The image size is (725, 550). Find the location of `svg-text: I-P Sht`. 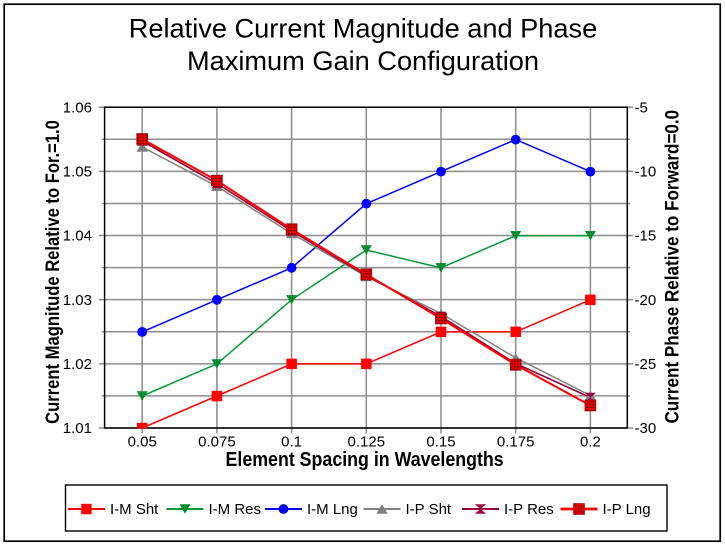

svg-text: I-P Sht is located at coordinates (429, 509).